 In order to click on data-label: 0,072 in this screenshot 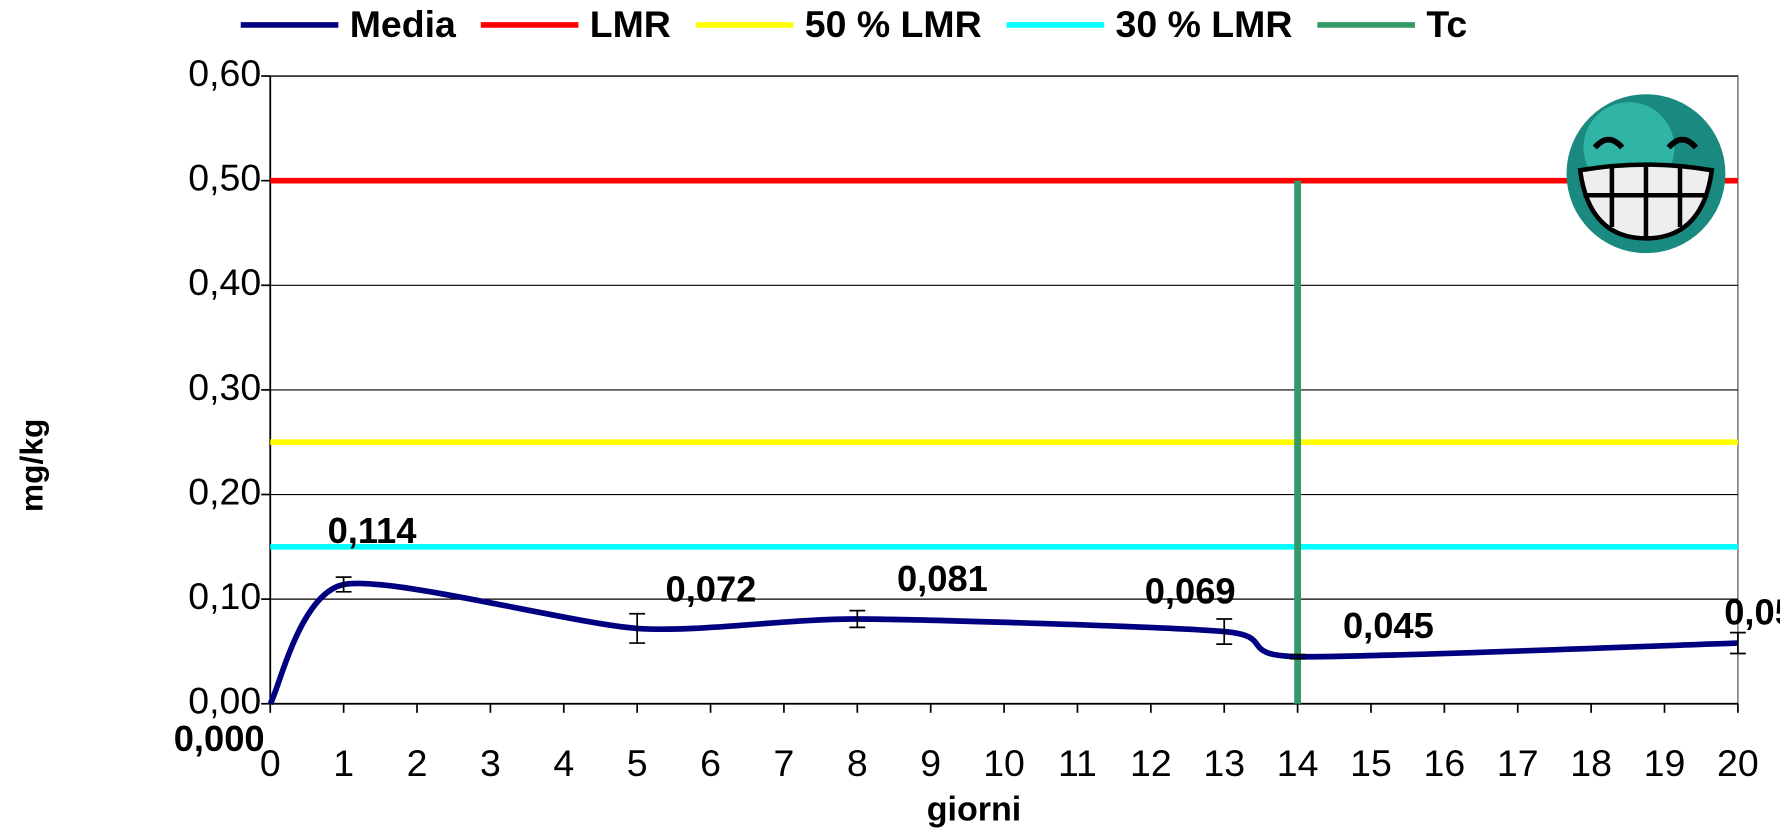, I will do `click(711, 589)`.